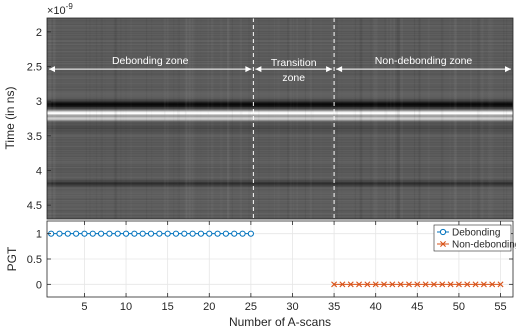 This screenshot has height=330, width=516. Describe the element at coordinates (39, 102) in the screenshot. I see `y-tick-label: 3` at that location.